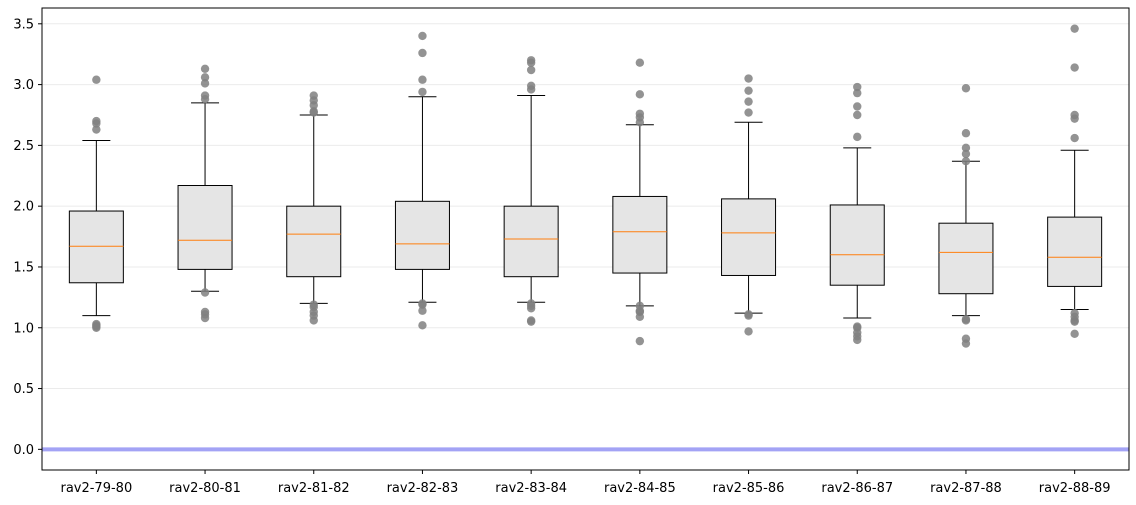 Image resolution: width=1136 pixels, height=505 pixels. Describe the element at coordinates (23, 450) in the screenshot. I see `y-tick-label: 0.0` at that location.